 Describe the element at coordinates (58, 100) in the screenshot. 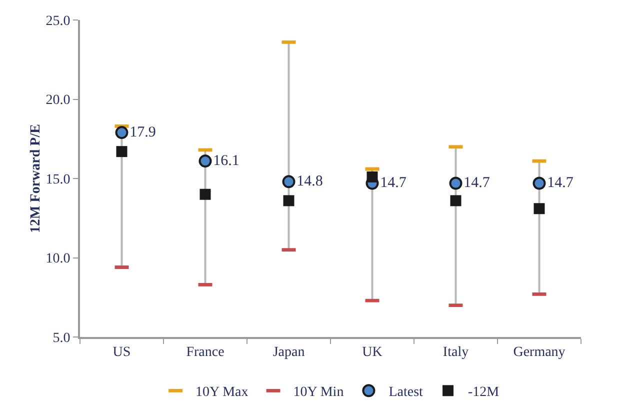

I see `y-tick-label: 20.0` at that location.